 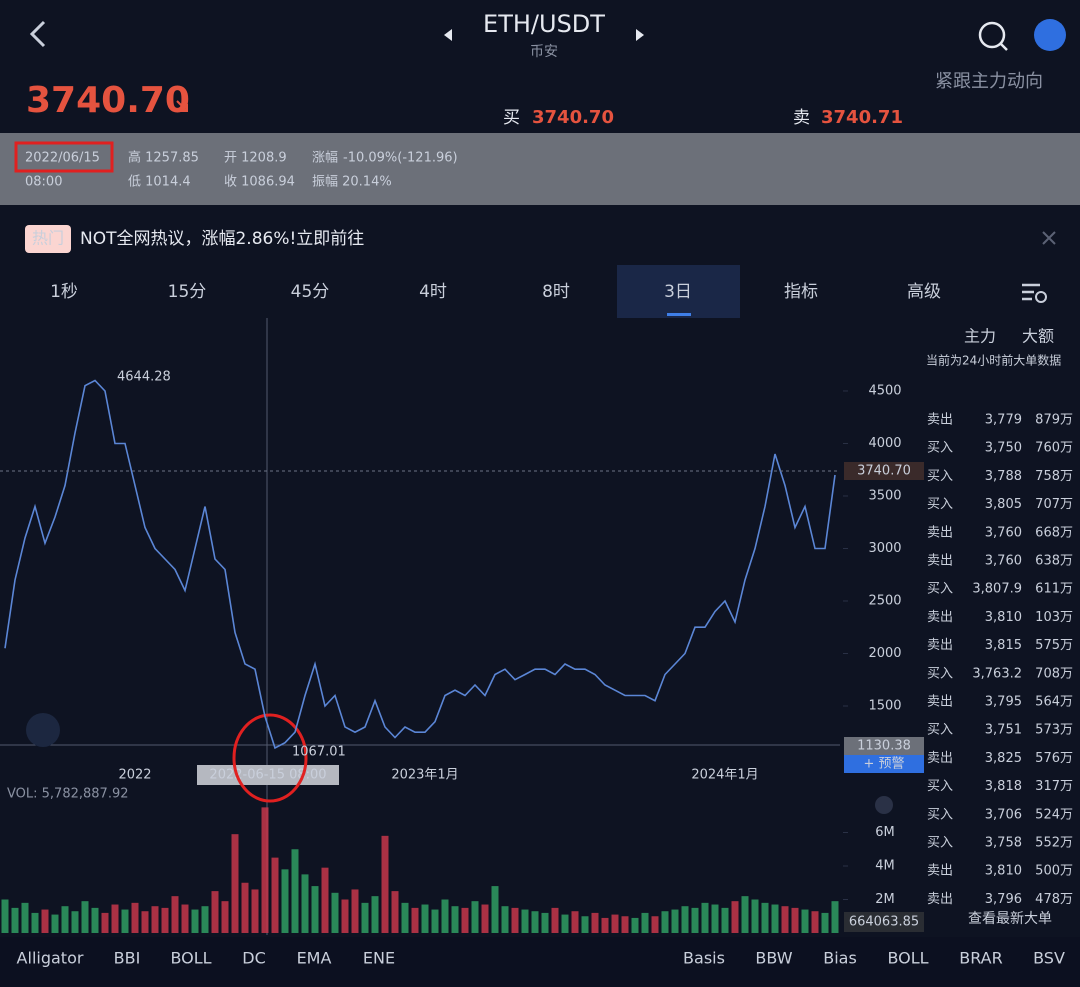 What do you see at coordinates (884, 805) in the screenshot?
I see `scroll-end` at bounding box center [884, 805].